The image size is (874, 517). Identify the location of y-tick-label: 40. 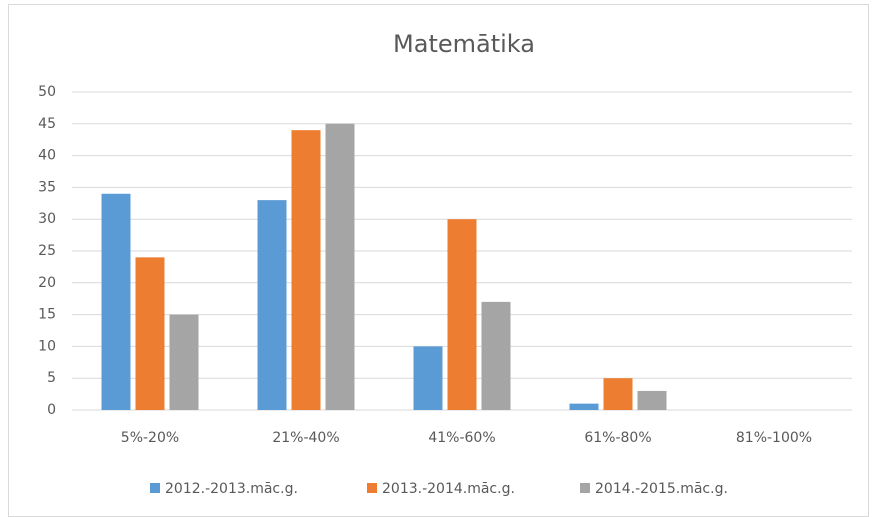
(47, 156).